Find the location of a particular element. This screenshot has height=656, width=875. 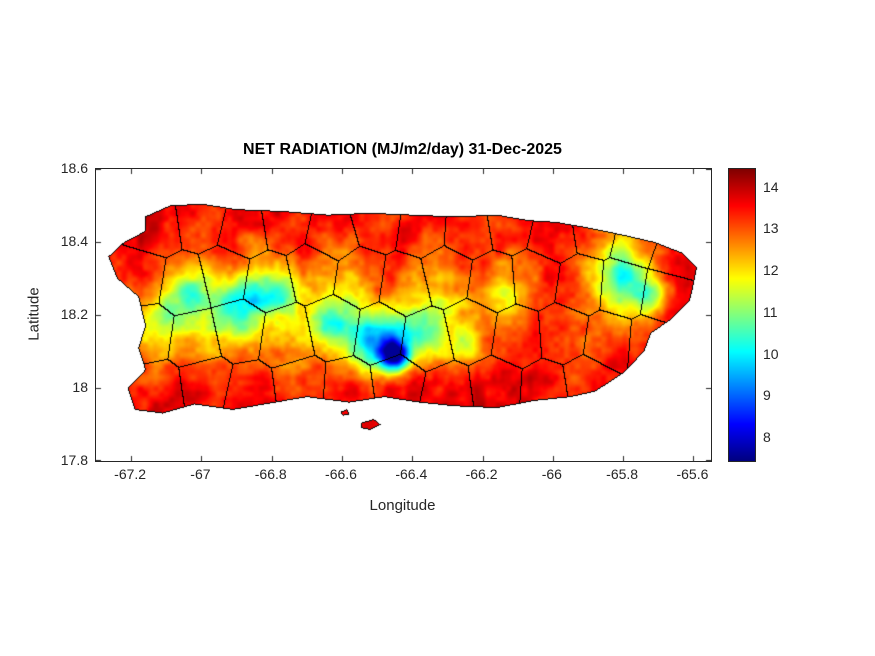

colorbar-tick-label: 11 is located at coordinates (770, 311).